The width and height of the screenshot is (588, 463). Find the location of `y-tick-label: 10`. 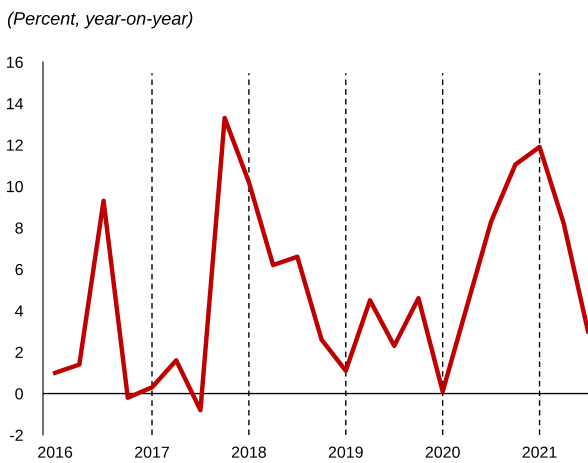

y-tick-label: 10 is located at coordinates (15, 186).